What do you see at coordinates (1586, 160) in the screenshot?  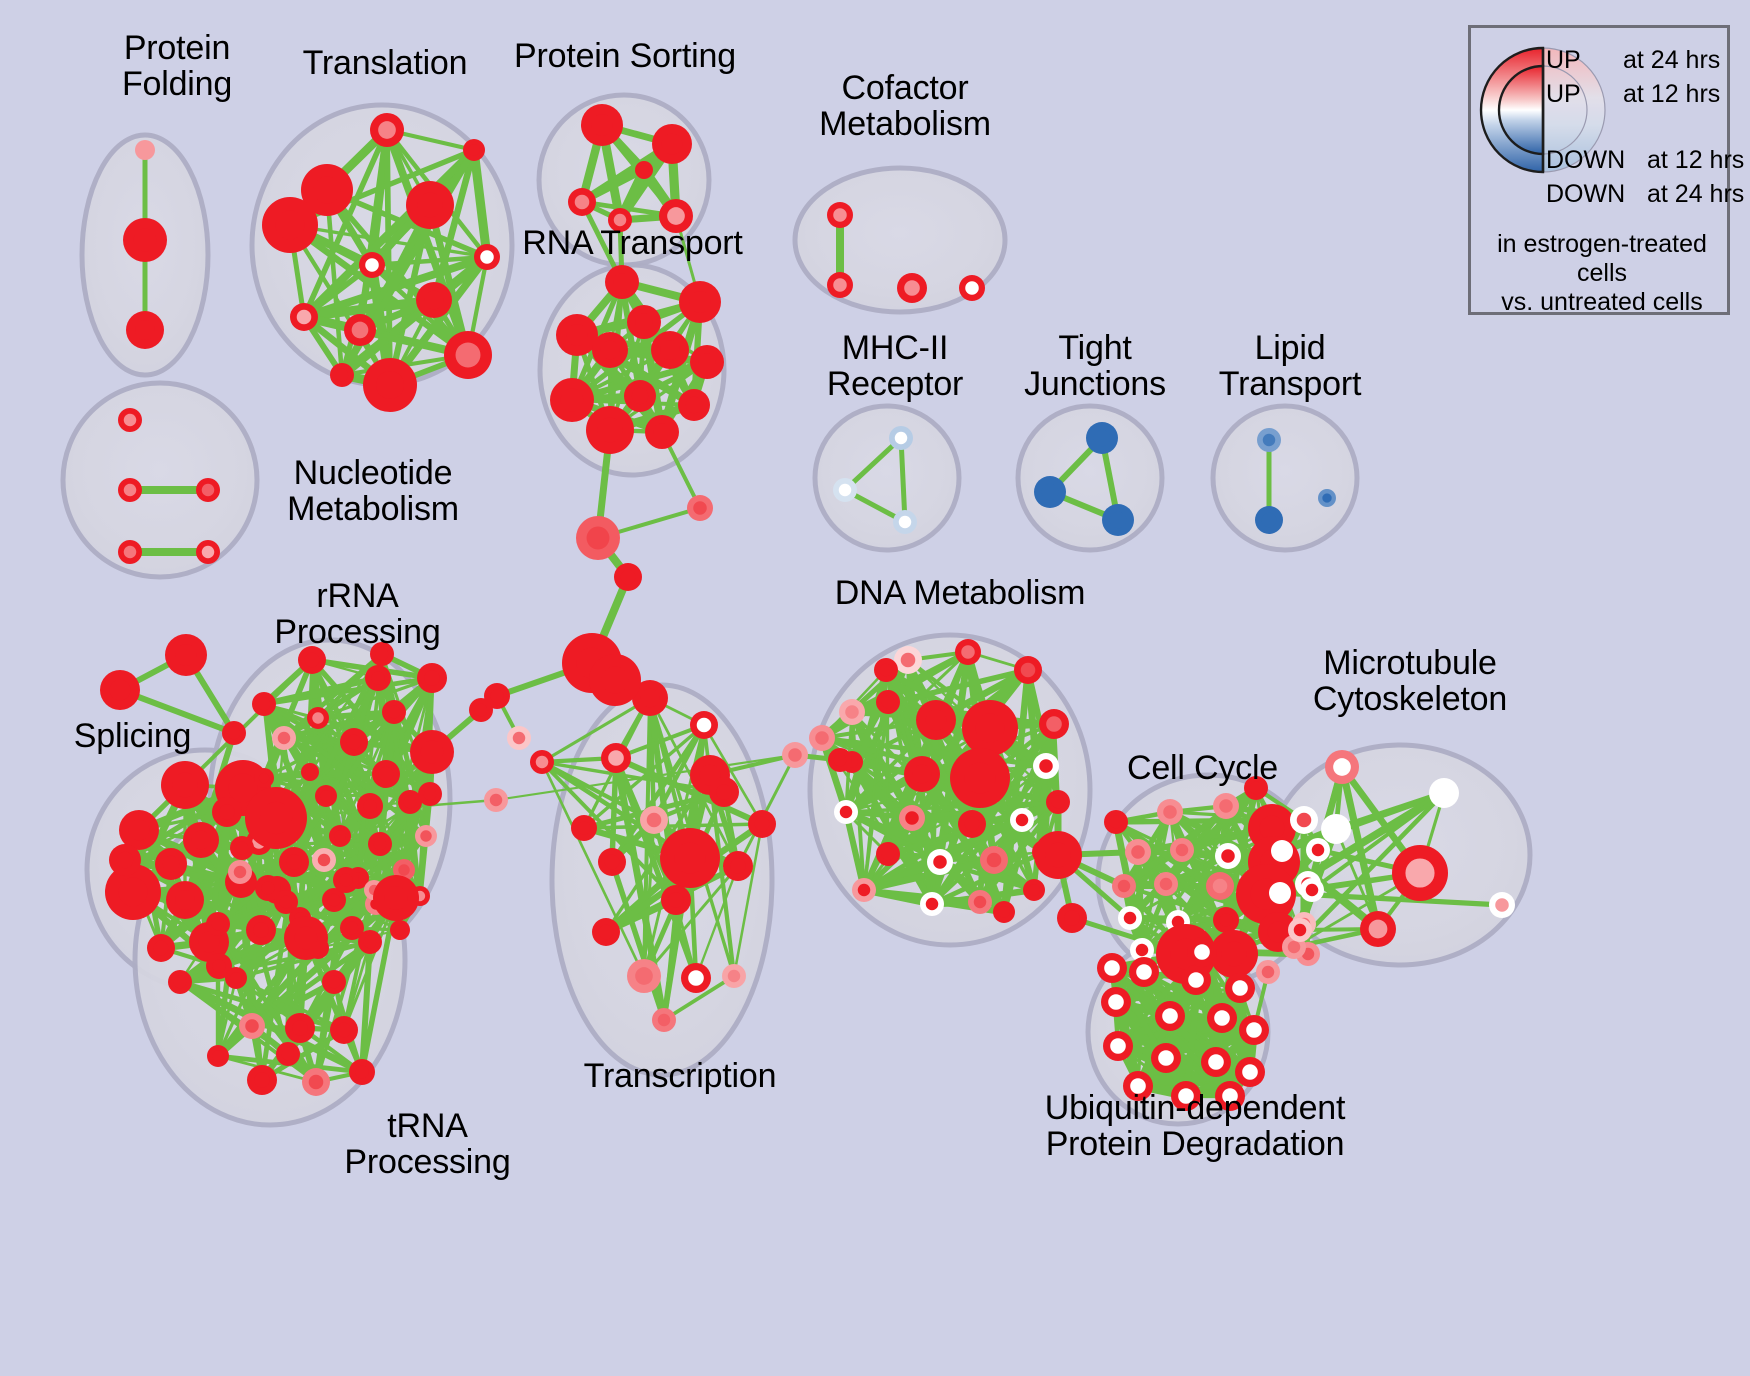 I see `legend-state-2: DOWN` at bounding box center [1586, 160].